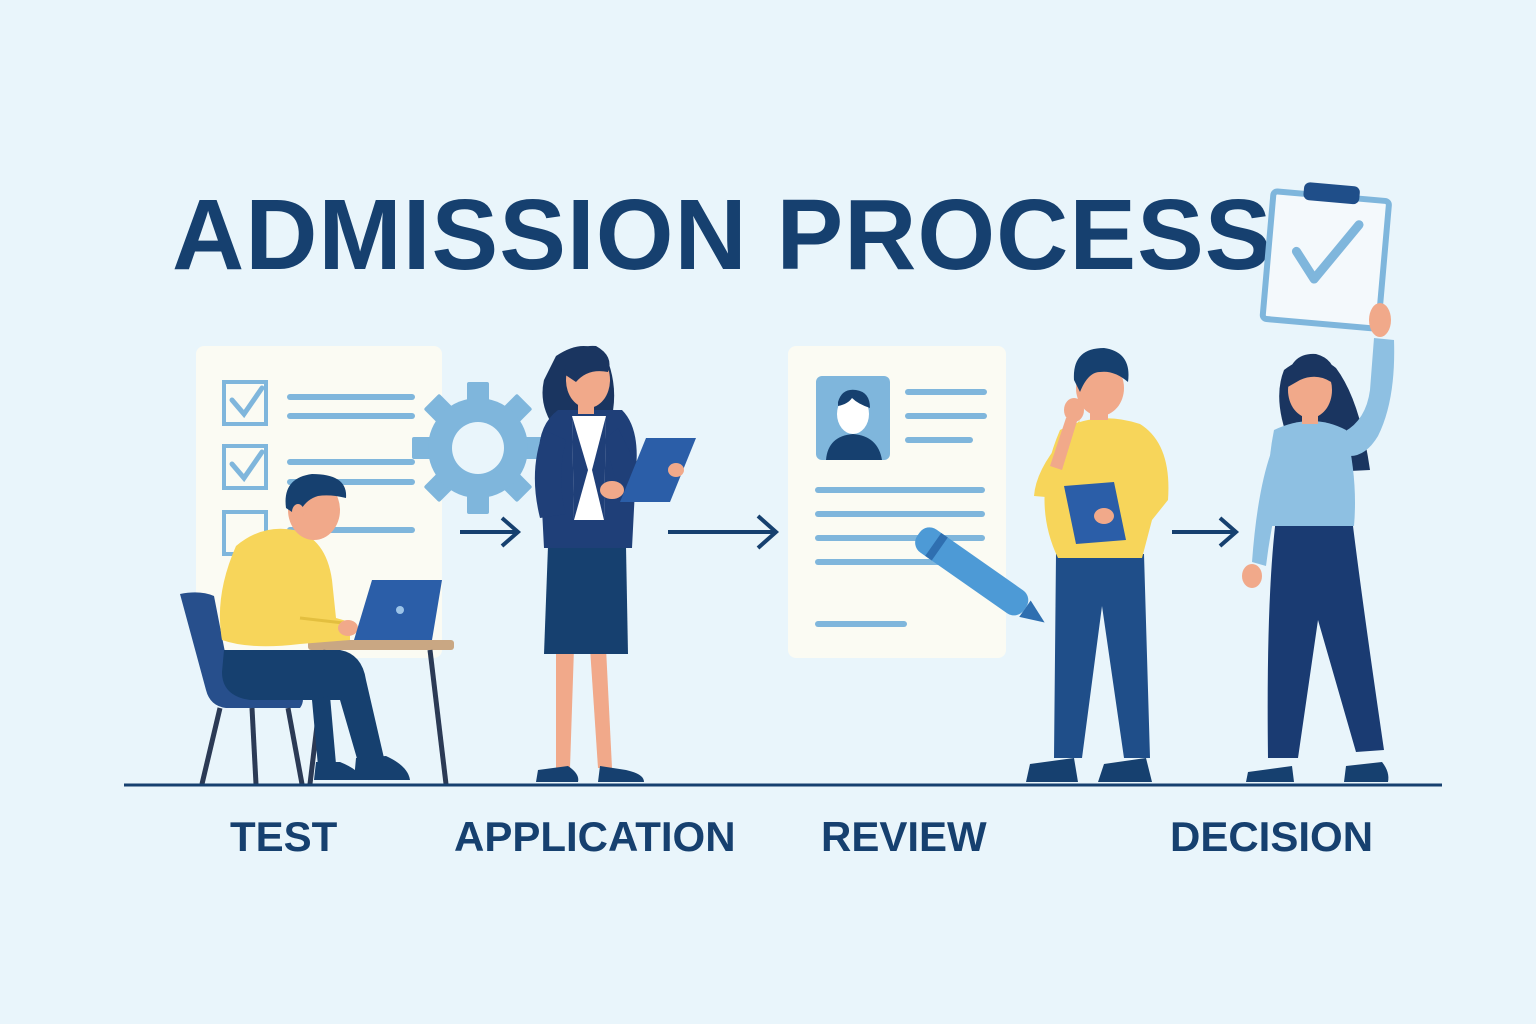  I want to click on student-at-laptop, so click(330, 627).